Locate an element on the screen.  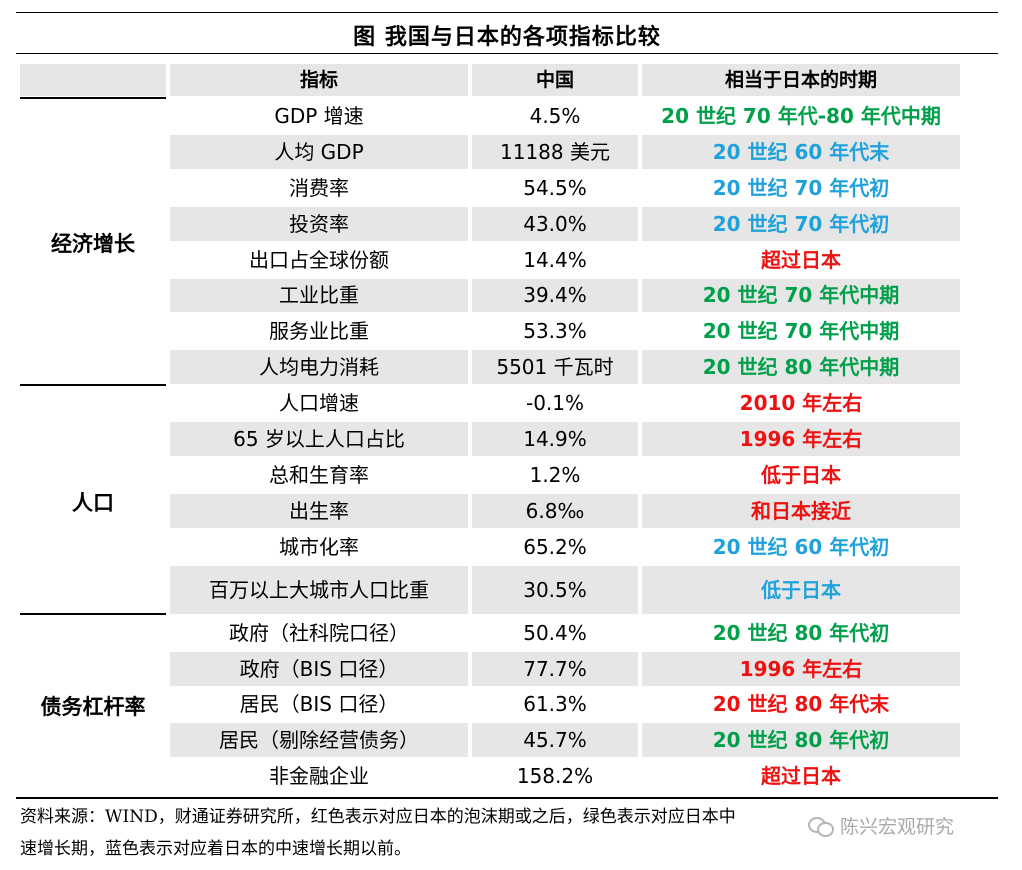
table-row: 居民（剔除经营债务） 45.7% 20 世纪 80 年代初 is located at coordinates (511, 741).